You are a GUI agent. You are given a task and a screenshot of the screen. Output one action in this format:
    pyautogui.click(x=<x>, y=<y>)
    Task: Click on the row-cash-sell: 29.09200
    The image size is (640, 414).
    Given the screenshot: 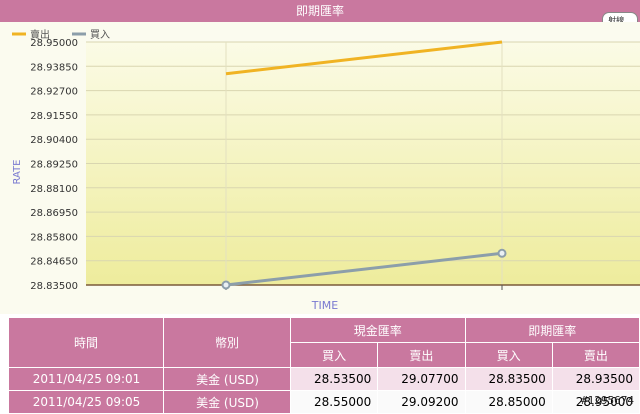 What is the action you would take?
    pyautogui.click(x=421, y=402)
    